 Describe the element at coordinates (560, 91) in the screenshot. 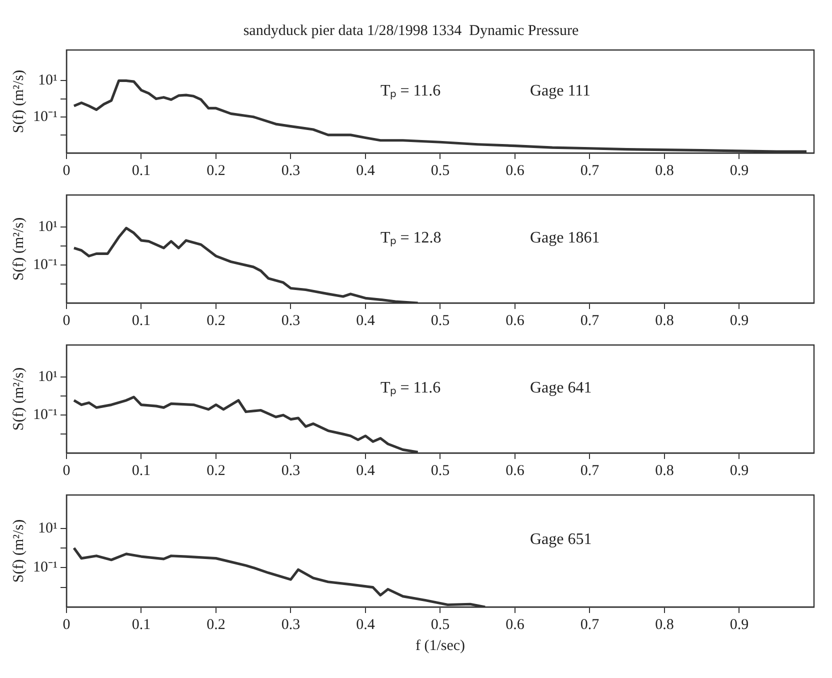

I see `annotation: Gage 111` at that location.